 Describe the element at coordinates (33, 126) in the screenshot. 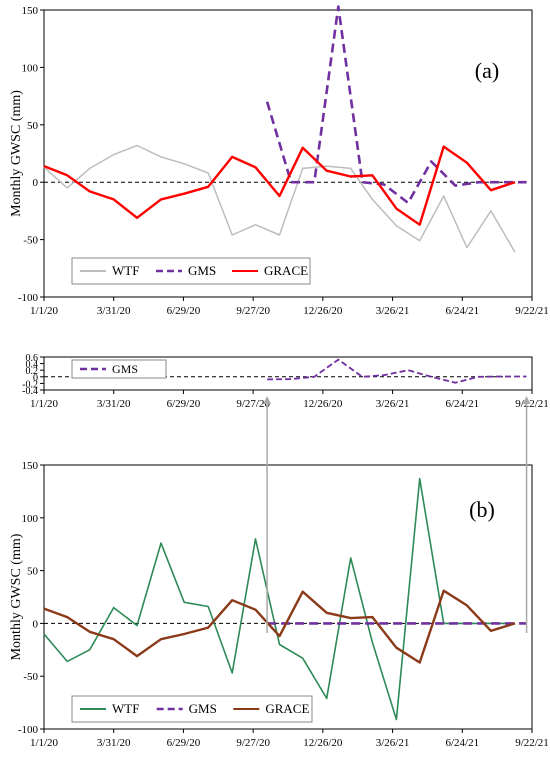

I see `y-tick-label-0-3: 50` at that location.